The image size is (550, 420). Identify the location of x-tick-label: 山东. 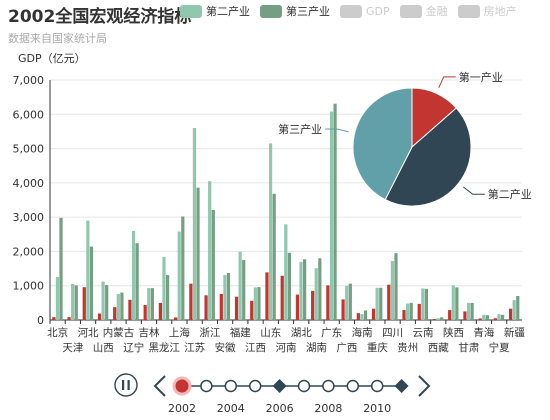
(270, 332).